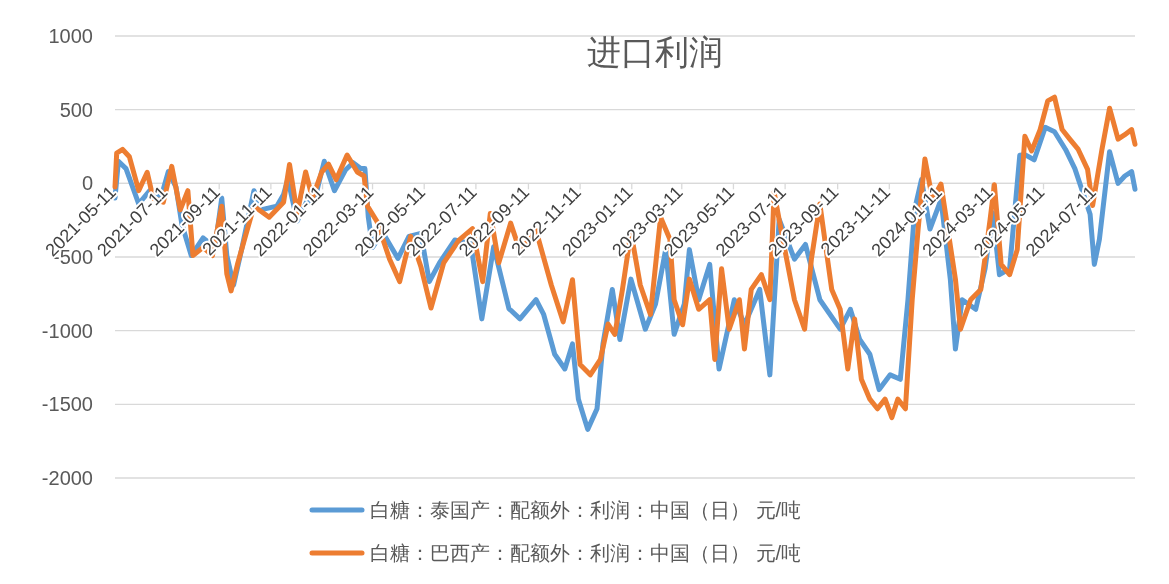  What do you see at coordinates (586, 553) in the screenshot?
I see `legend-label: 白糖：巴西产：配额外：利润：中国（日） 元/吨` at bounding box center [586, 553].